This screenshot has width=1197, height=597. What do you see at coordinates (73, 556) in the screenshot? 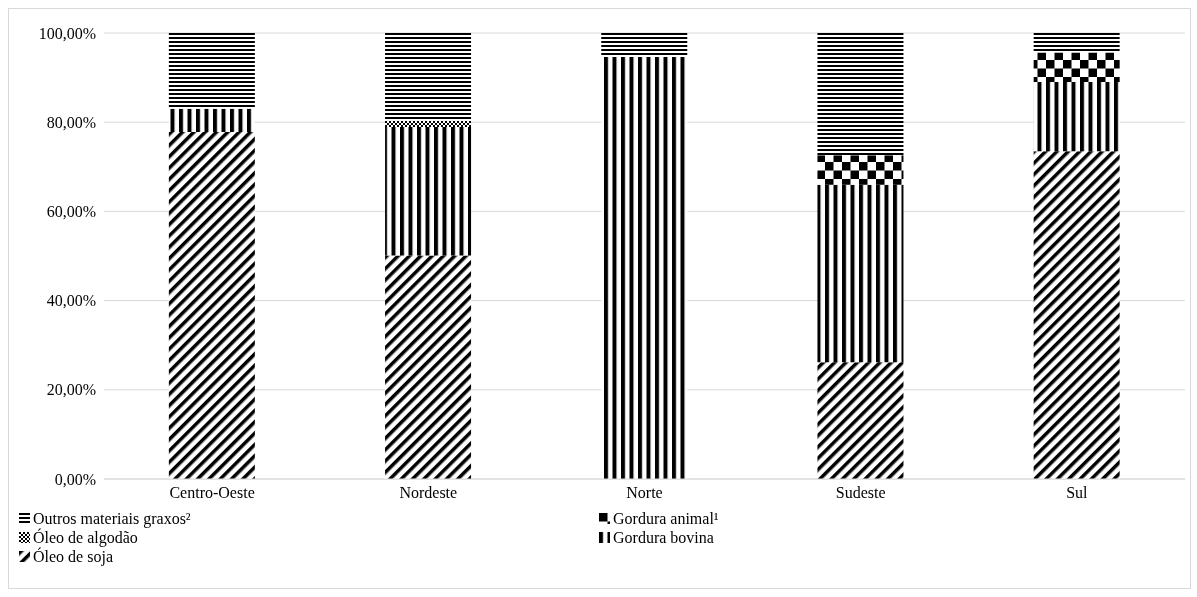
I see `legend-label: Óleo de soja` at bounding box center [73, 556].